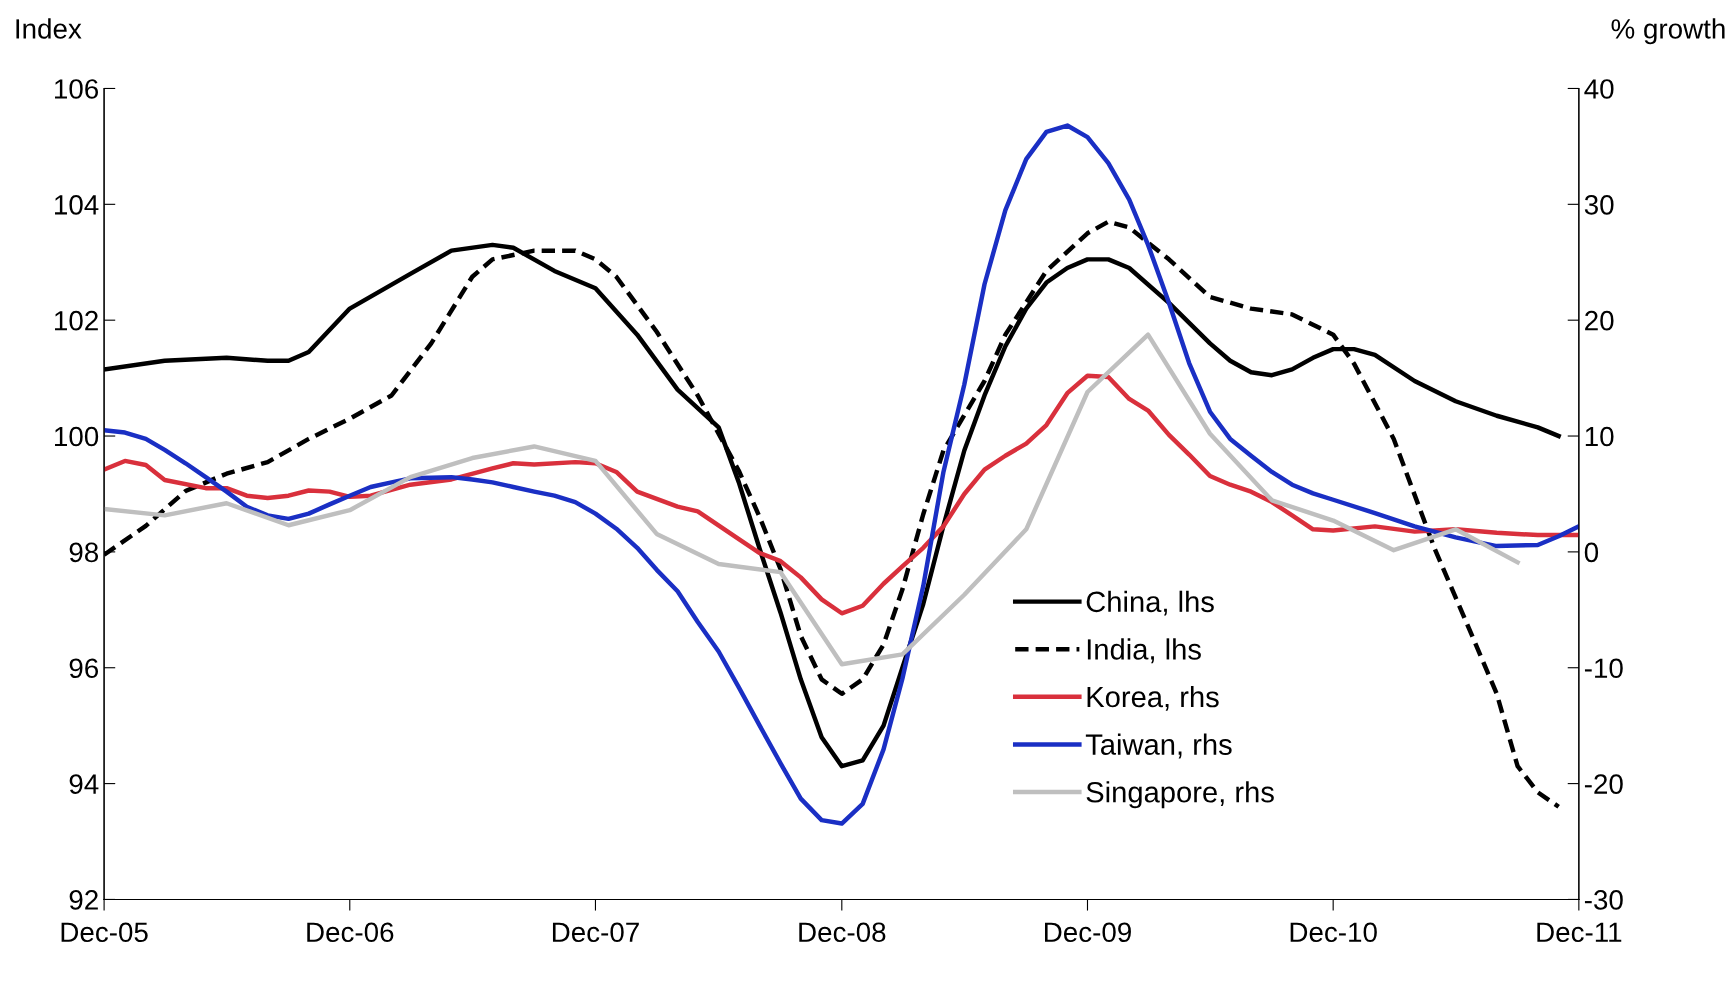 The height and width of the screenshot is (983, 1735). Describe the element at coordinates (84, 668) in the screenshot. I see `y-tick-label: 96` at that location.